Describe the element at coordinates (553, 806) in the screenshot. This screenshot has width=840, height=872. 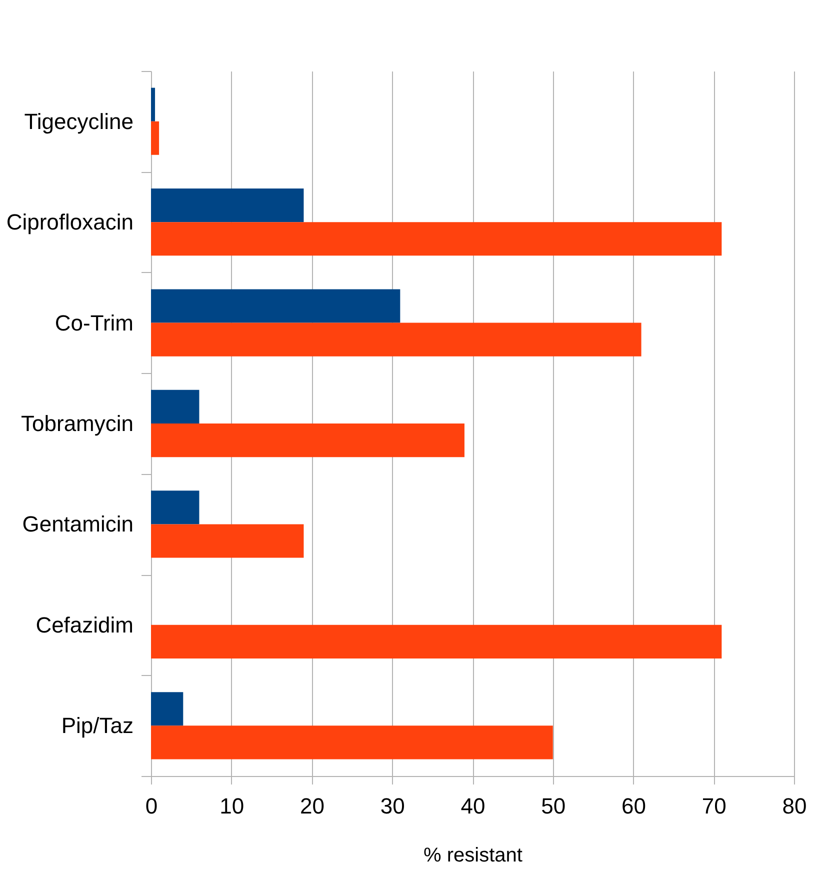
I see `x-tick-label: 50` at that location.